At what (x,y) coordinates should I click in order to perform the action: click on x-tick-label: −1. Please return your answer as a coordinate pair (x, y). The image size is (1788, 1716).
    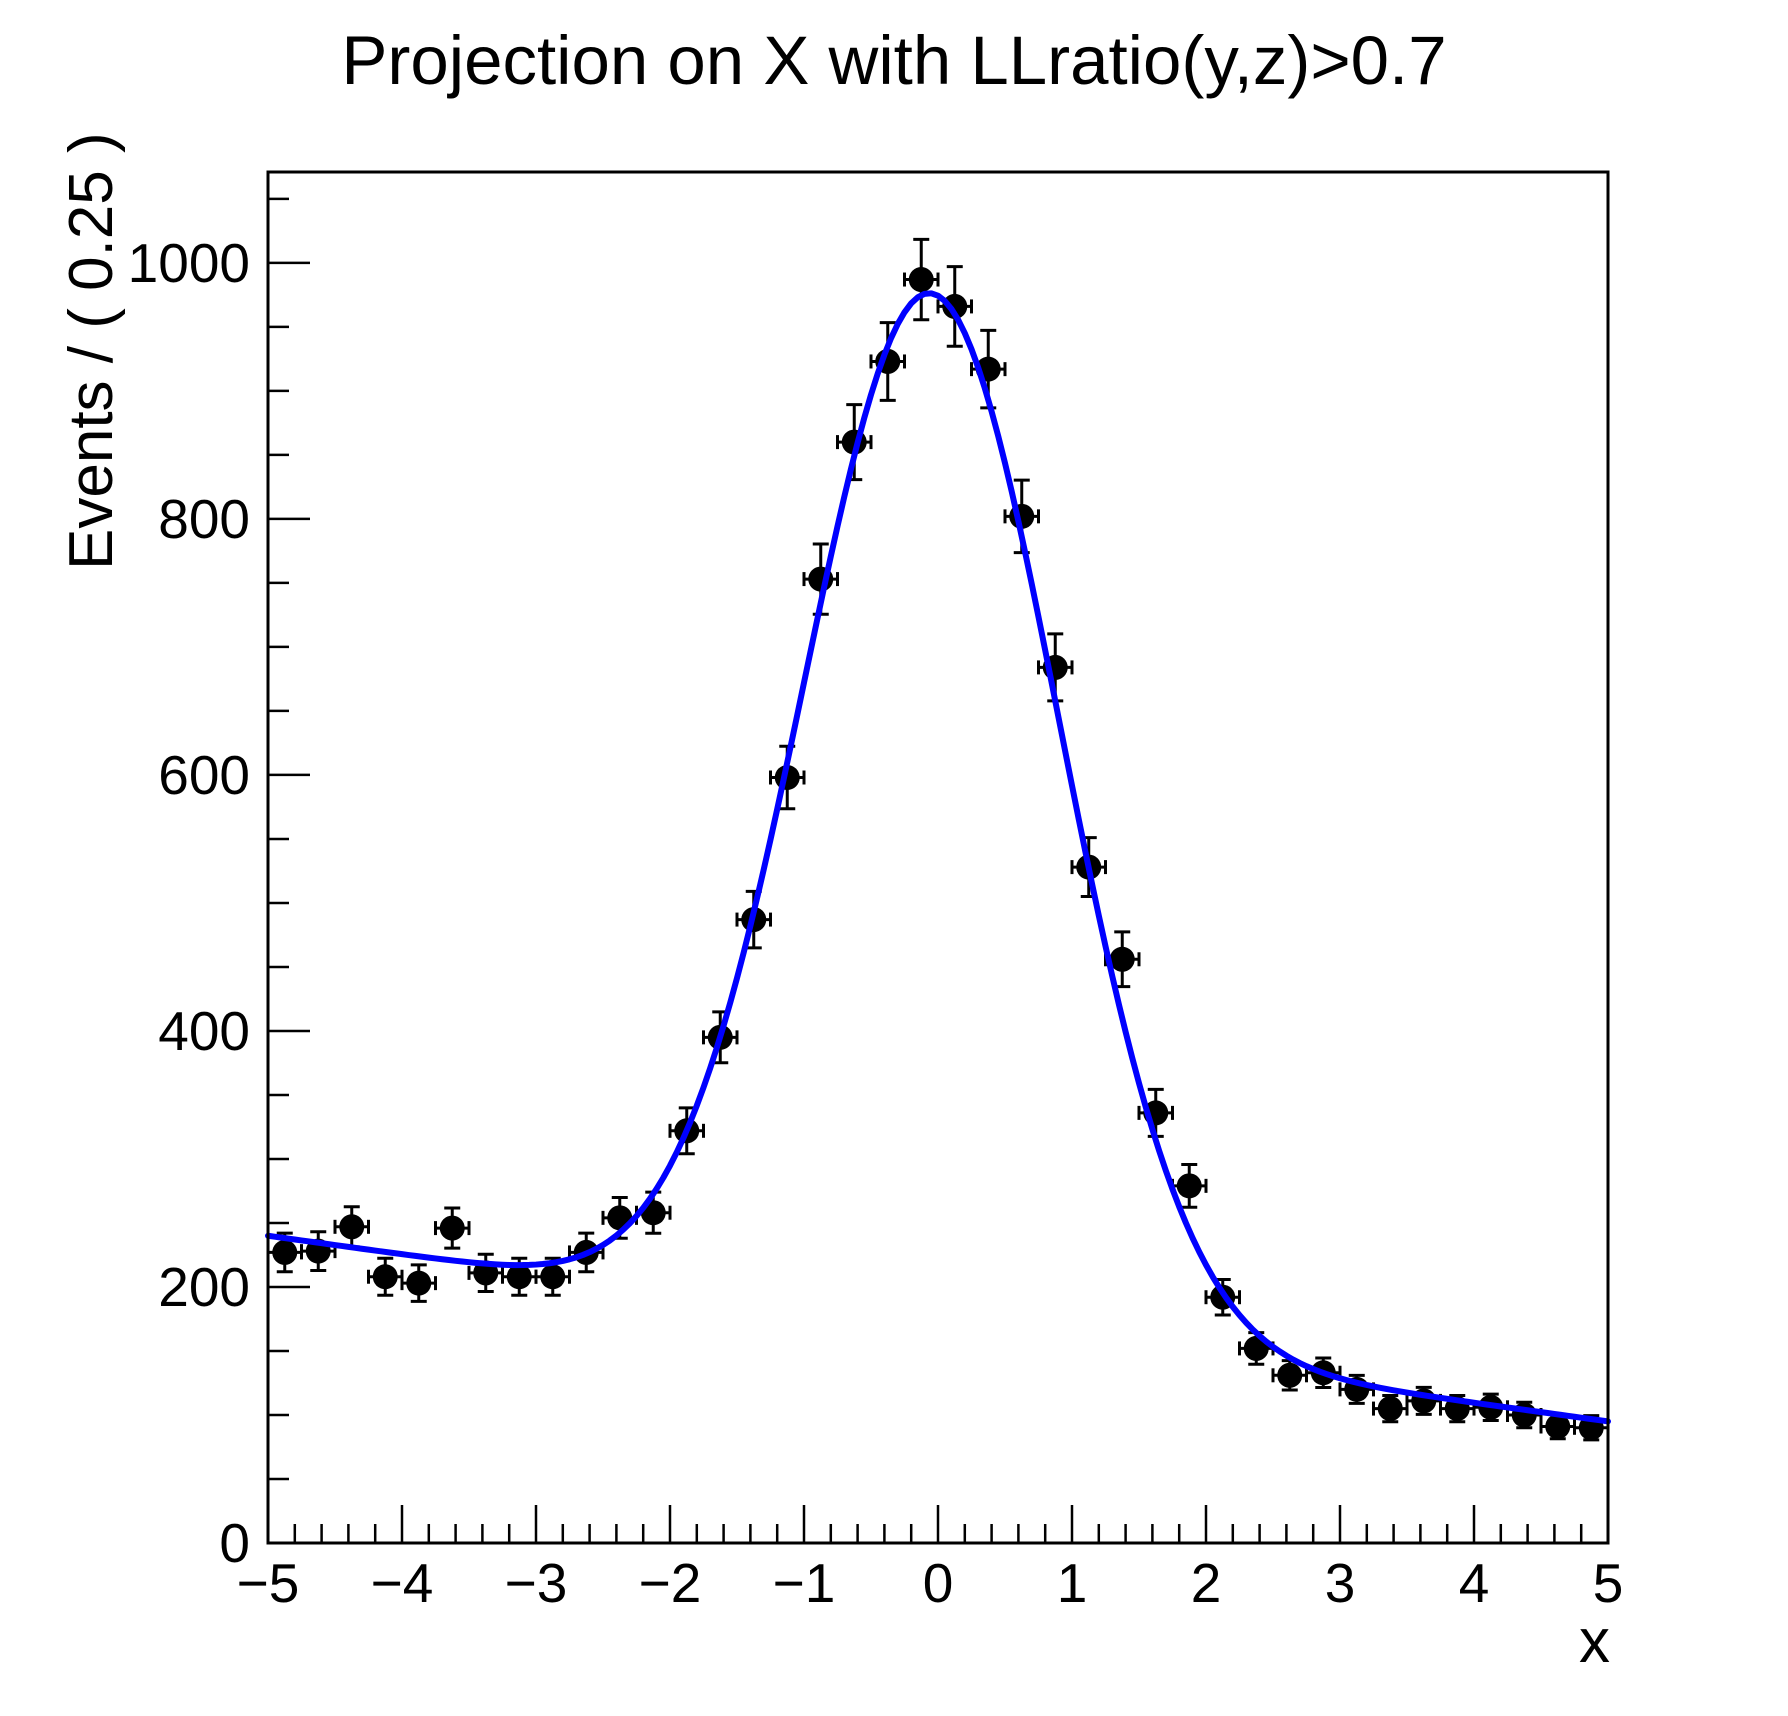
    Looking at the image, I should click on (804, 1583).